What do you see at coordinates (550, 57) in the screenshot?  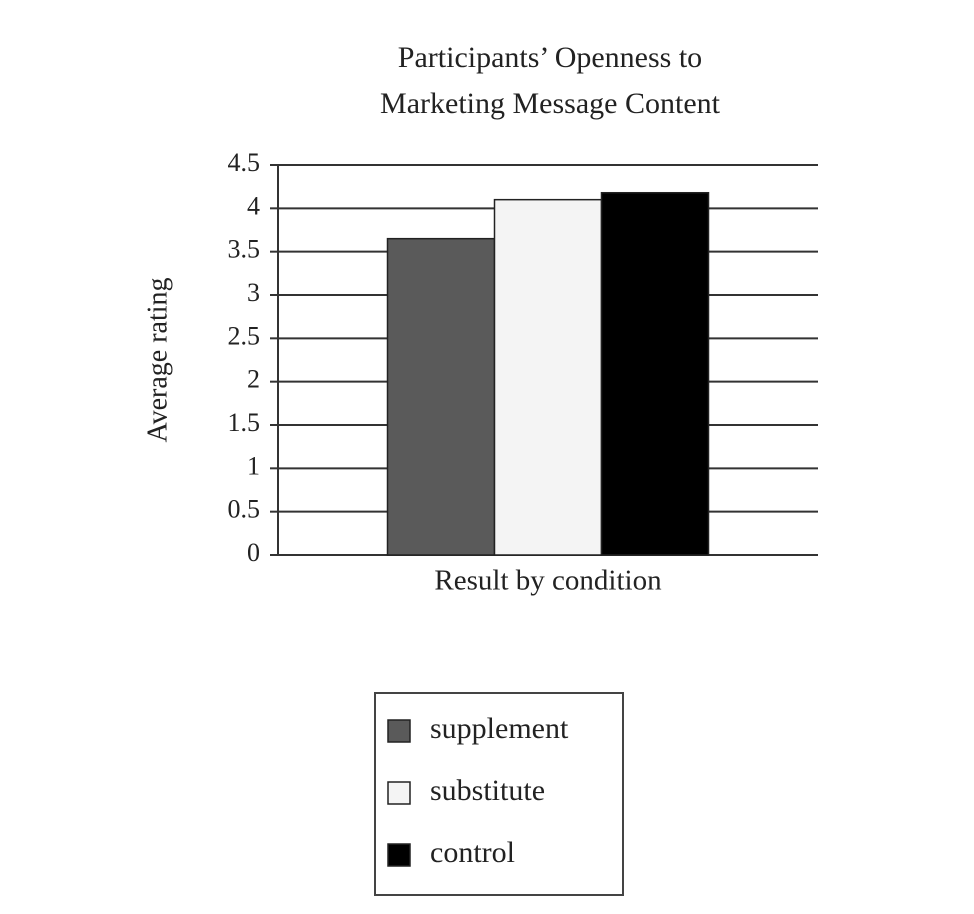 I see `chart-title: Participants’ Openness to` at bounding box center [550, 57].